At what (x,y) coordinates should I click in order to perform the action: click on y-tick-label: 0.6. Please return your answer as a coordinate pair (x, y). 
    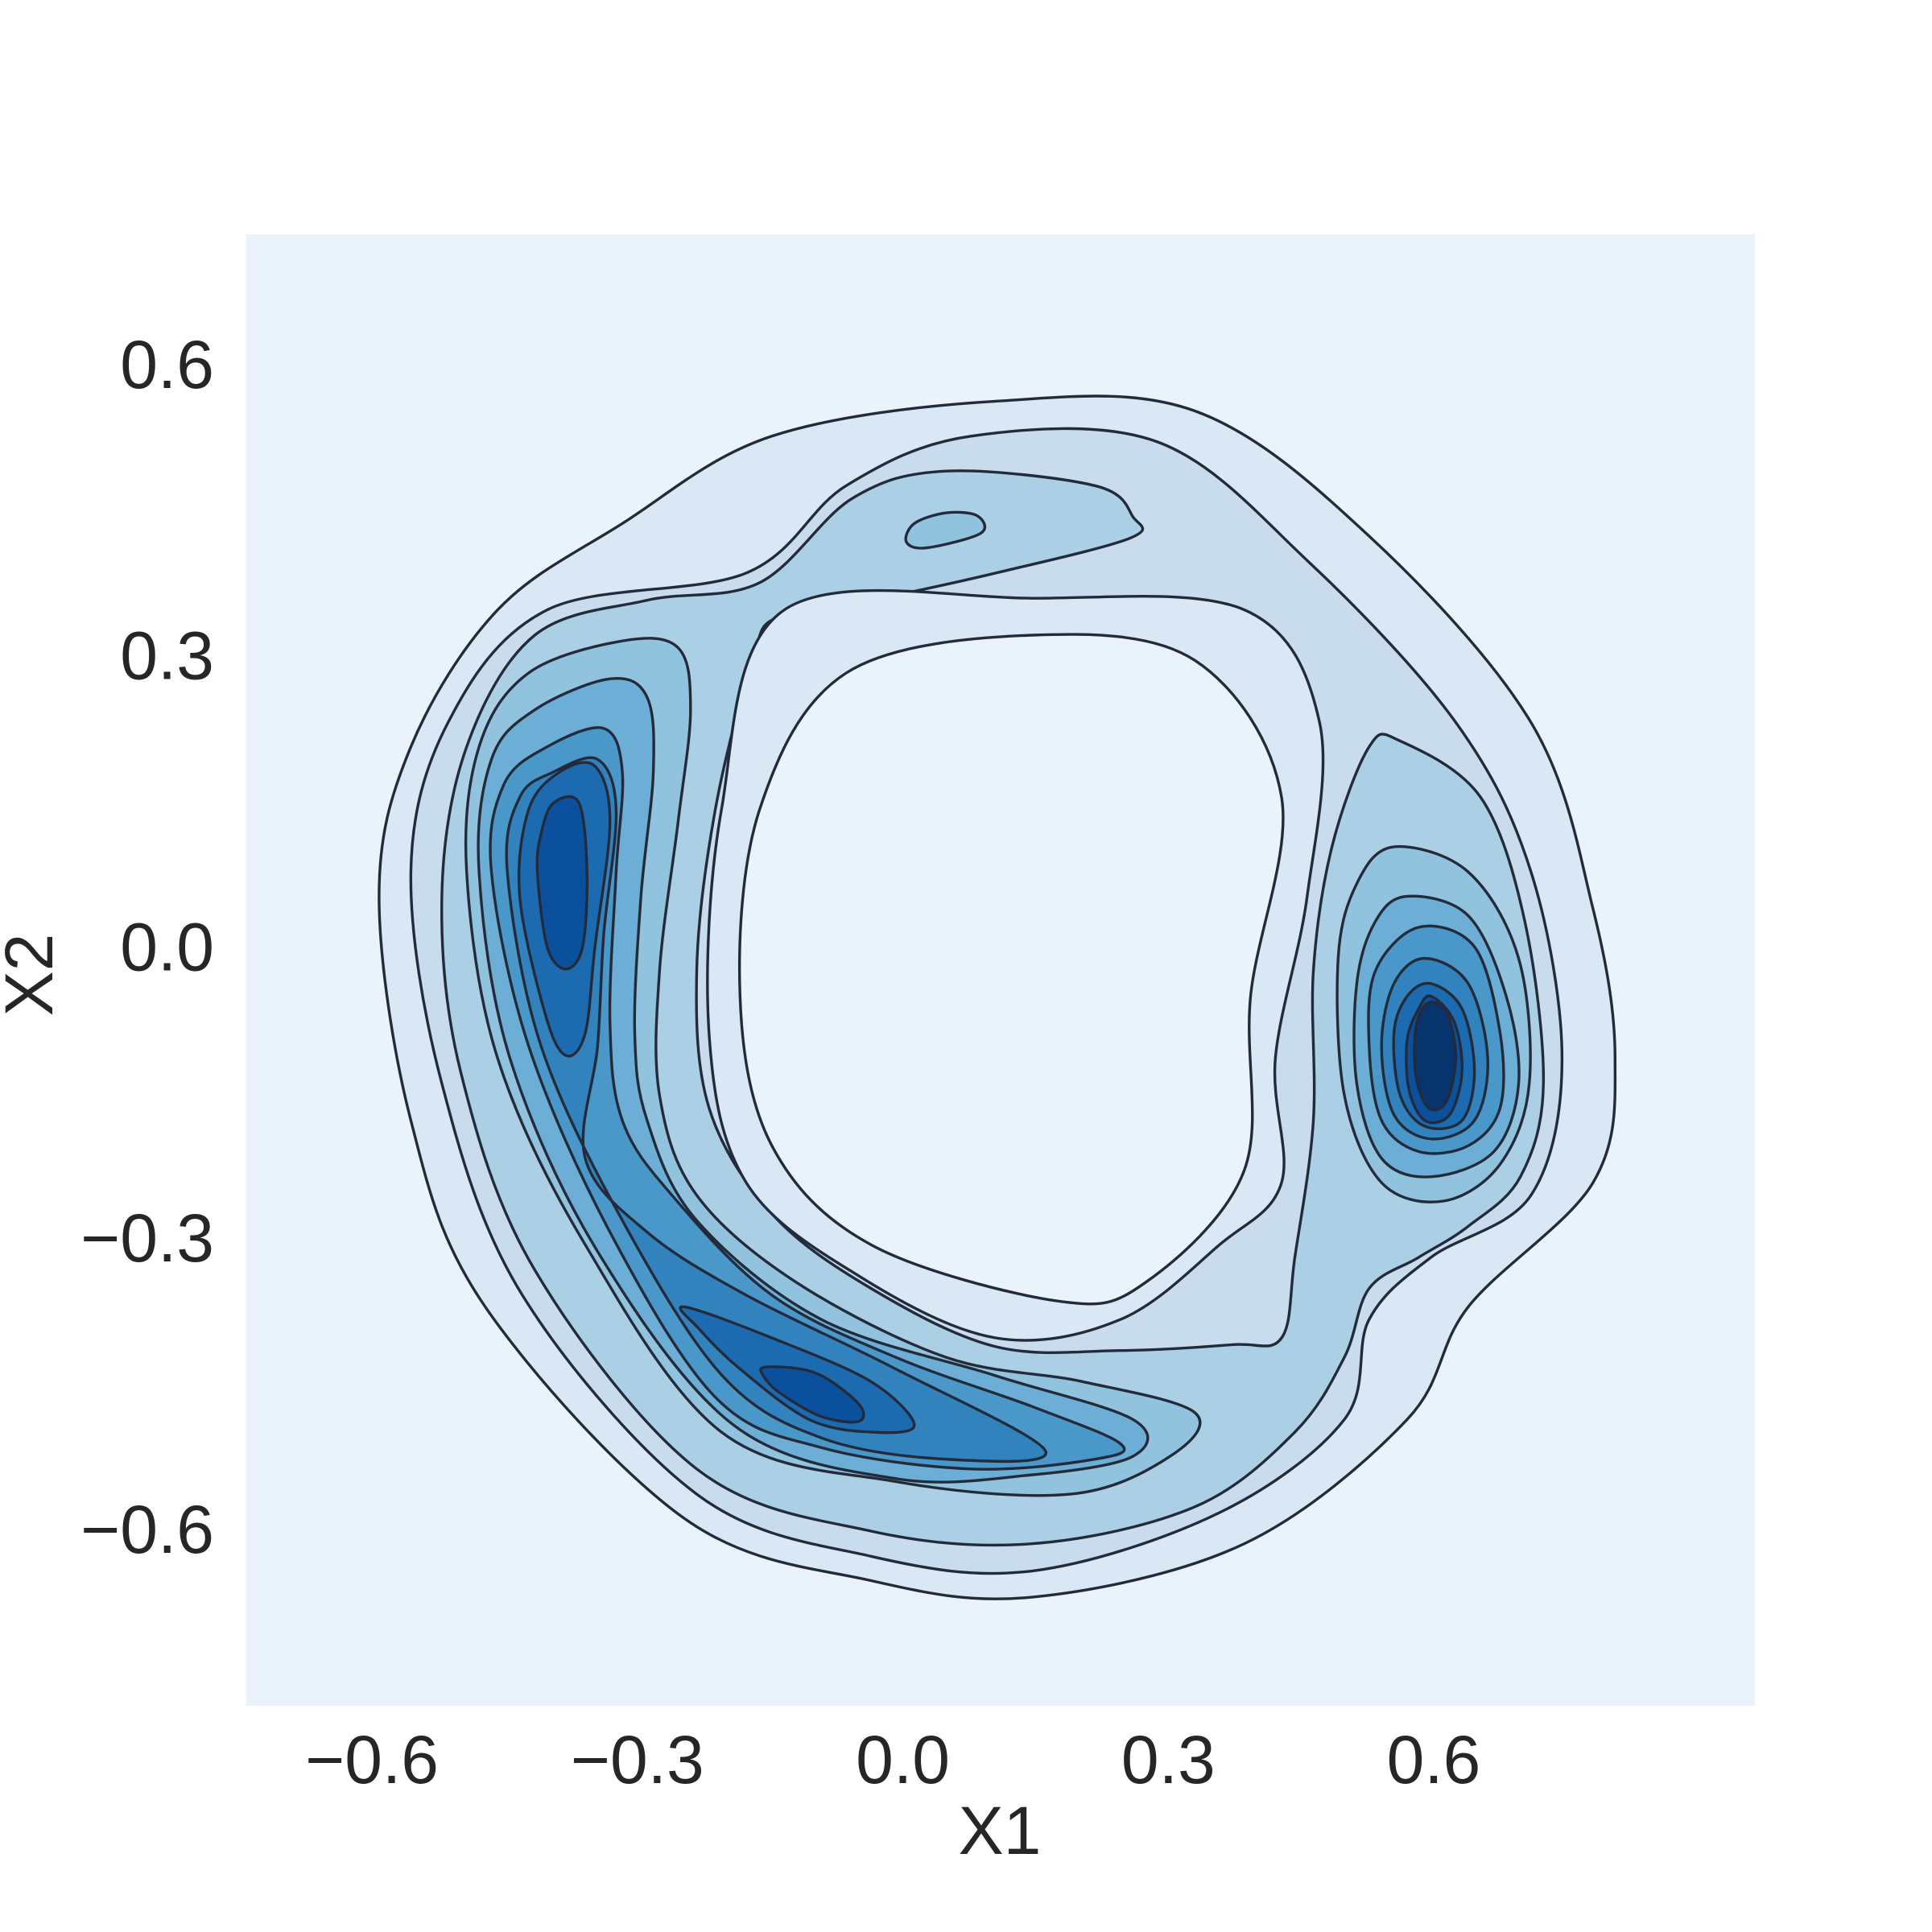
    Looking at the image, I should click on (167, 364).